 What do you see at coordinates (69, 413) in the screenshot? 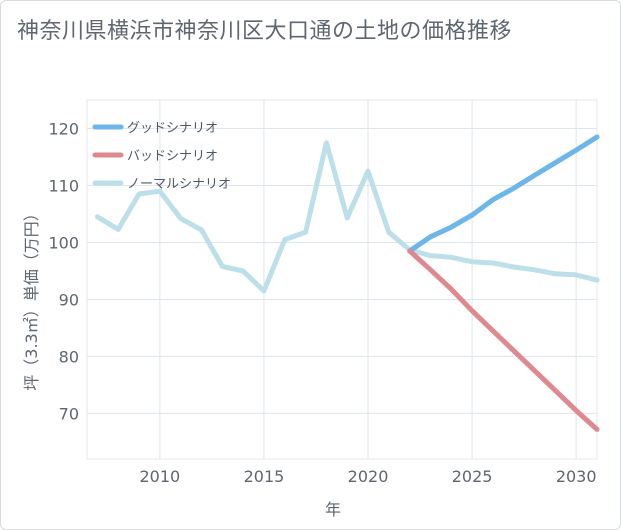
I see `y-tick-label: 70` at bounding box center [69, 413].